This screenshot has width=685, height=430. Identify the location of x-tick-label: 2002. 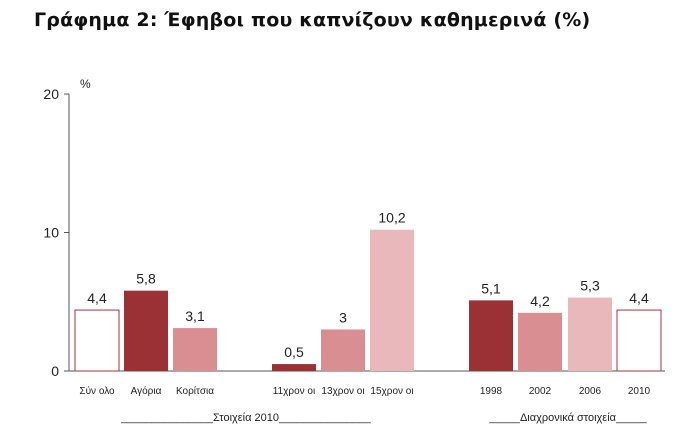
(540, 391).